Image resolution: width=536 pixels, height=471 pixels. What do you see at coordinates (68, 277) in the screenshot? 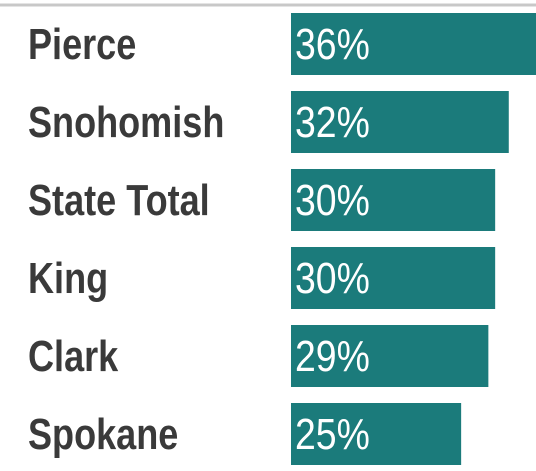
I see `category-label: King` at bounding box center [68, 277].